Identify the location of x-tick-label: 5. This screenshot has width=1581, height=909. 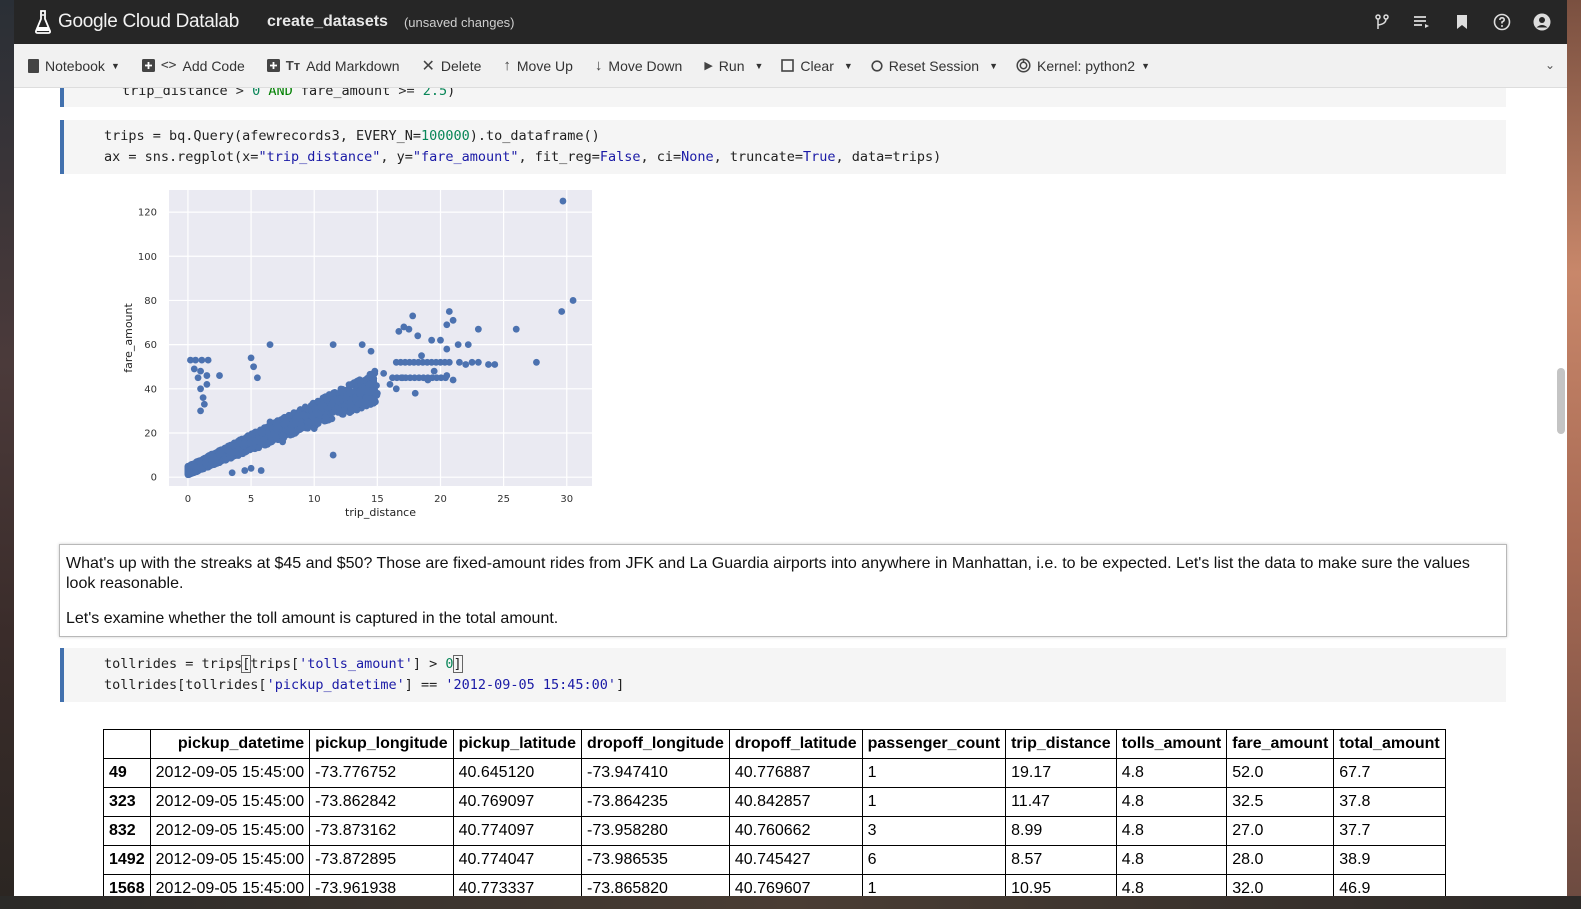
(251, 499).